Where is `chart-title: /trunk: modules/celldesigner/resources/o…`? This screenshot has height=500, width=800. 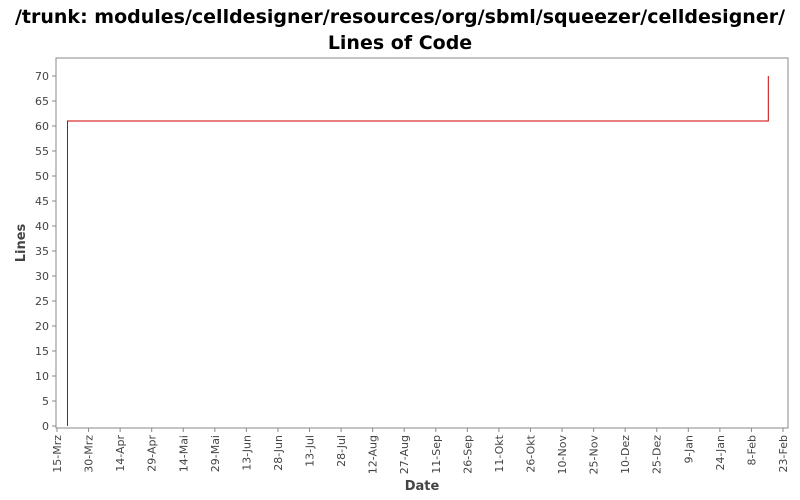 chart-title: /trunk: modules/celldesigner/resources/o… is located at coordinates (400, 30).